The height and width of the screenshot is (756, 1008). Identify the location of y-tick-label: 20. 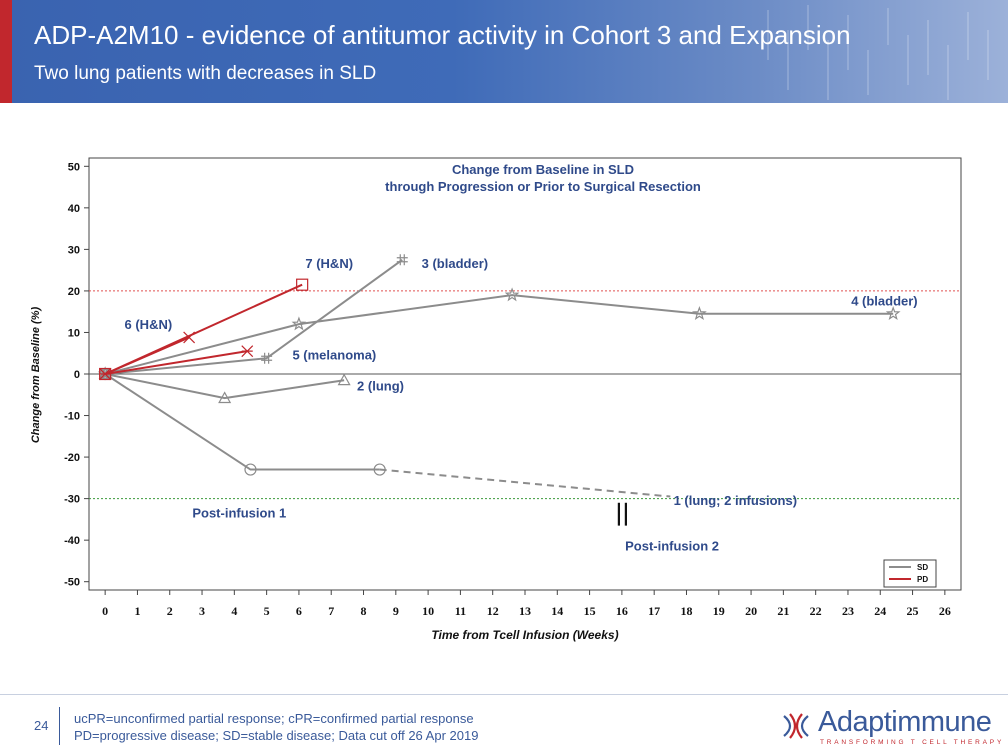
(74, 292).